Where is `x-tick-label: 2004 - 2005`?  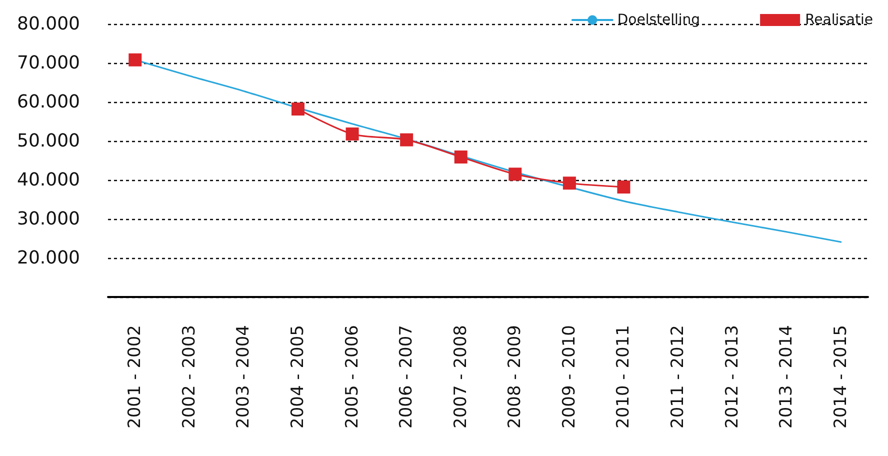
x-tick-label: 2004 - 2005 is located at coordinates (298, 376).